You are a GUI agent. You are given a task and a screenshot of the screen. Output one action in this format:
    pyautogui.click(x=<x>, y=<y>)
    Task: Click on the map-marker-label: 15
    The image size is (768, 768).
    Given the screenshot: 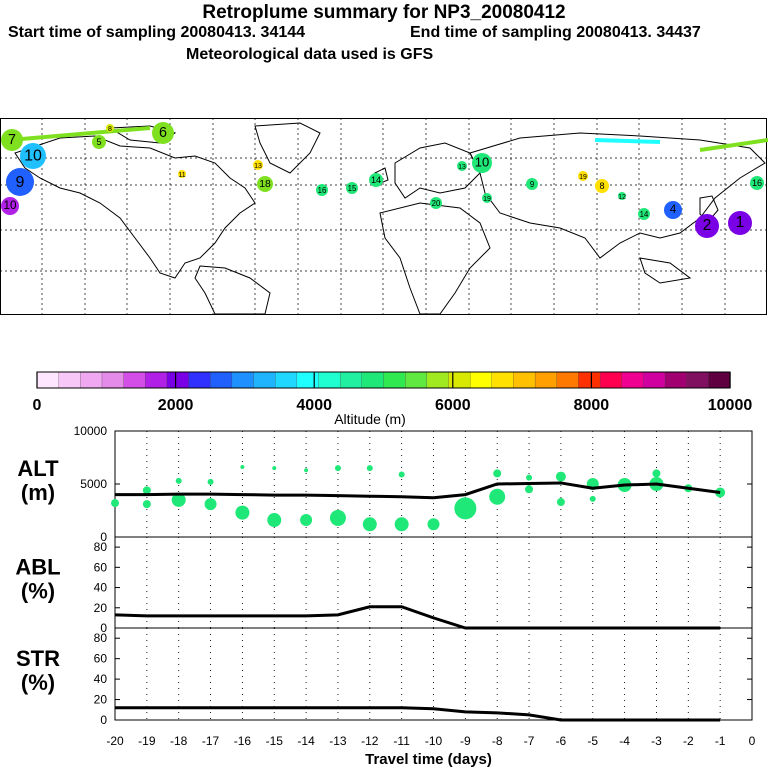 What is the action you would take?
    pyautogui.click(x=352, y=188)
    